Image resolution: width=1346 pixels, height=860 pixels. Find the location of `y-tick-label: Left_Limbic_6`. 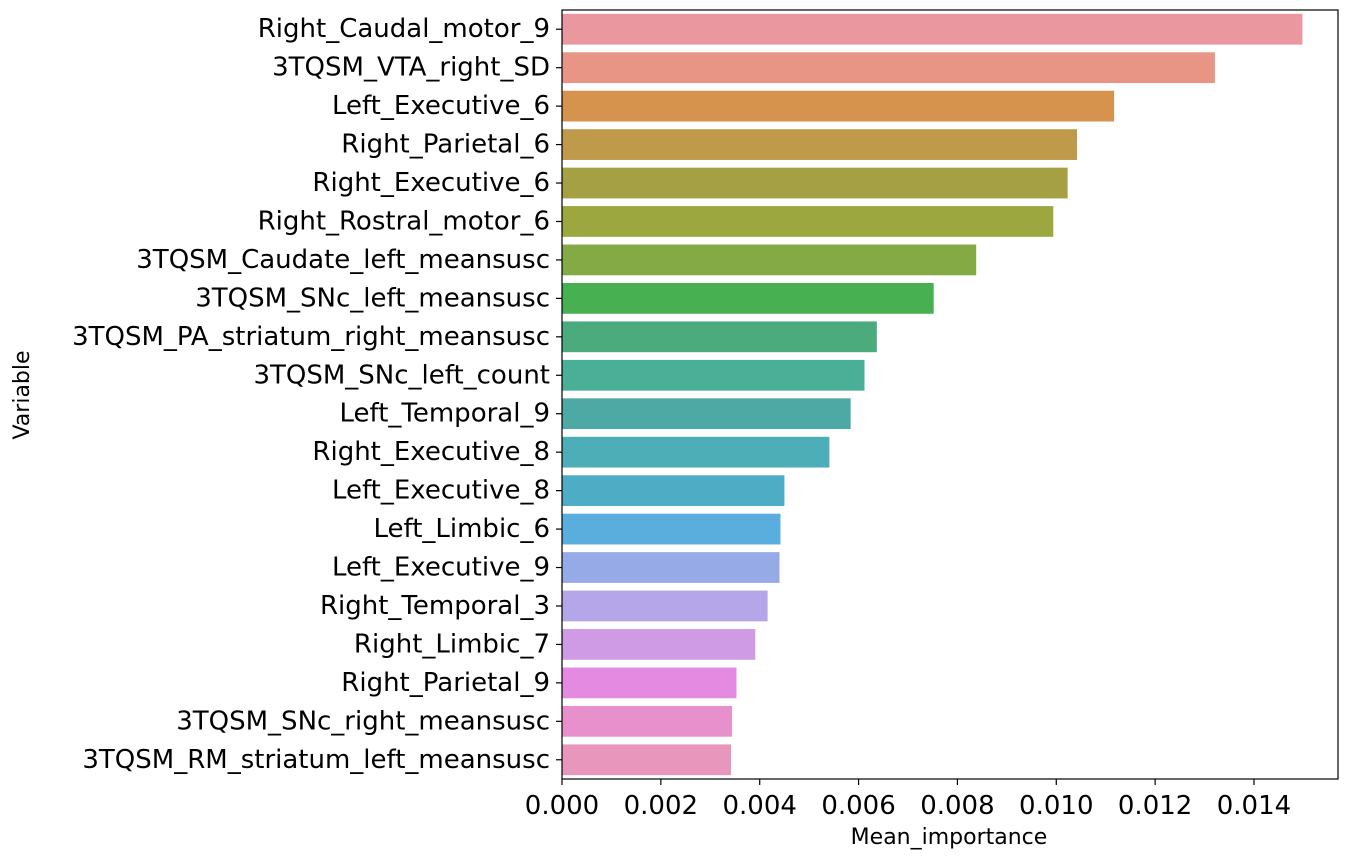

y-tick-label: Left_Limbic_6 is located at coordinates (461, 529).